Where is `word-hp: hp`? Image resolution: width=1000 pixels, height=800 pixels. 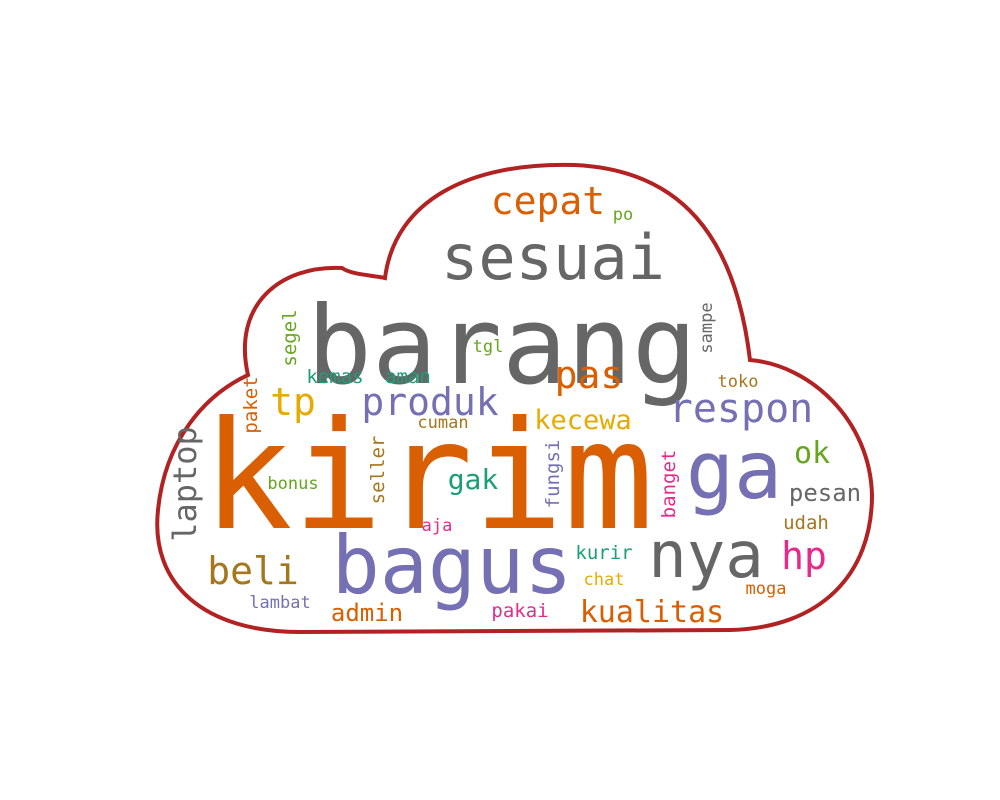 word-hp: hp is located at coordinates (804, 556).